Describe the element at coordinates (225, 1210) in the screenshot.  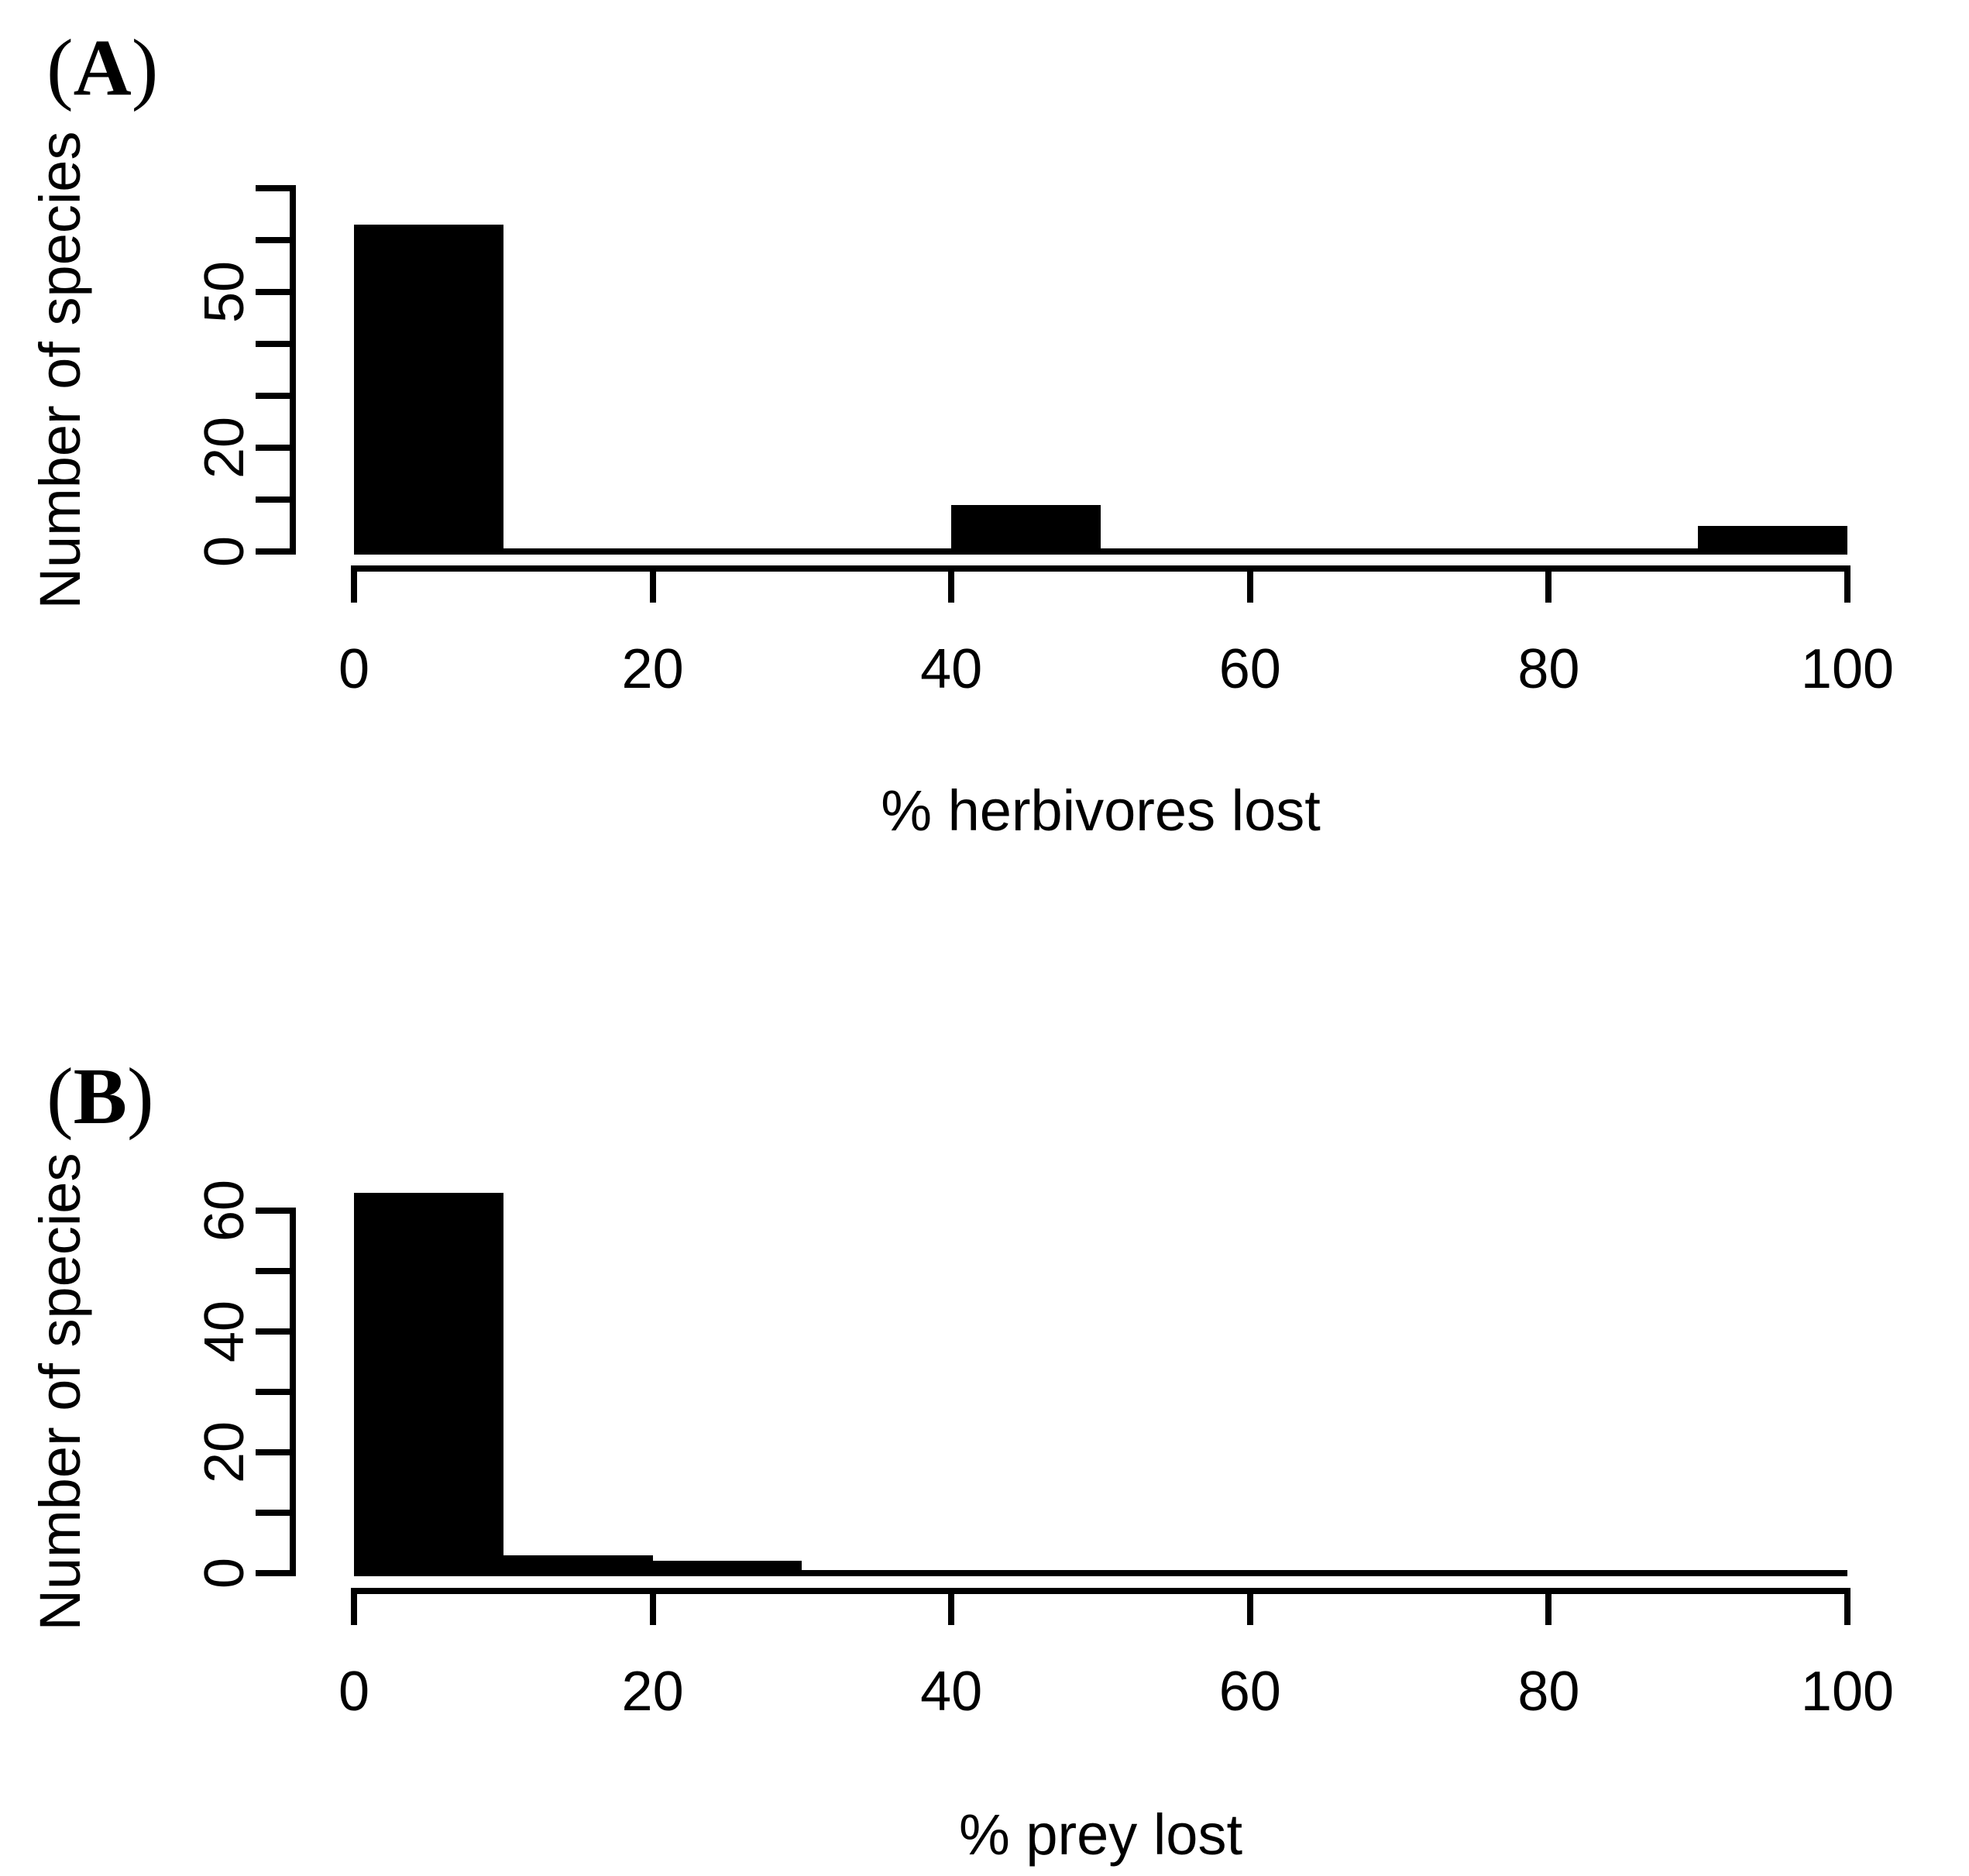
I see `y-tick-label-b: 60` at that location.